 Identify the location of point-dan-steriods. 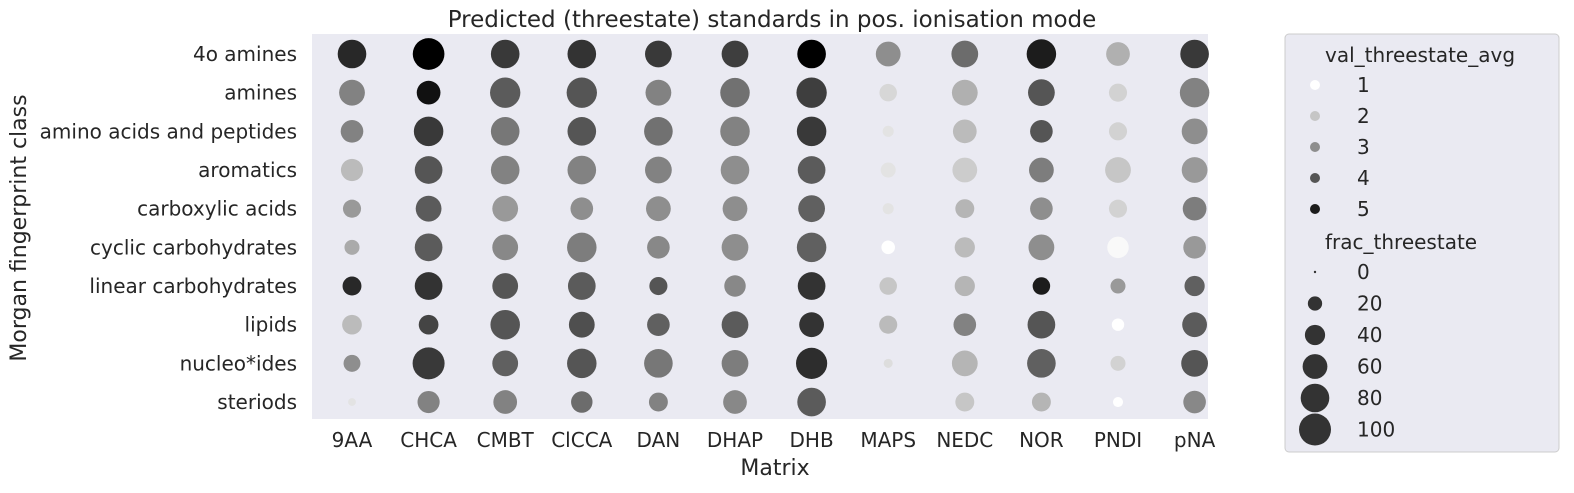
(658, 402).